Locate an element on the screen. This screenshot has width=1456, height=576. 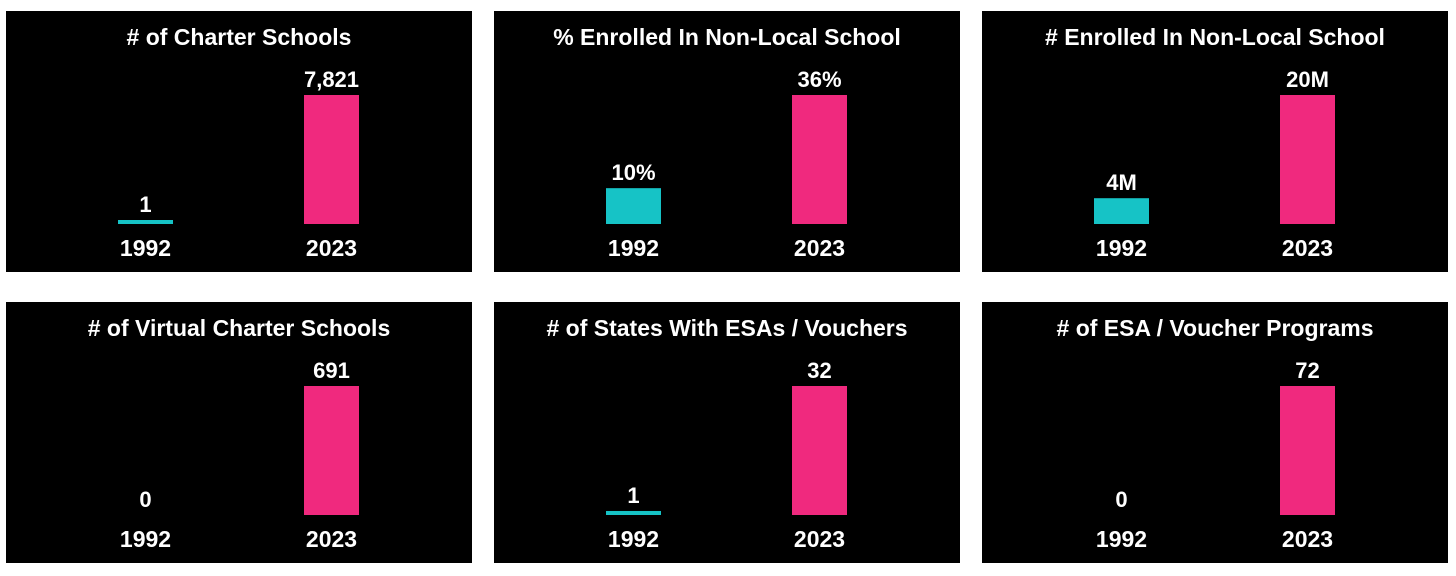
value-label-1992: 10% is located at coordinates (633, 172).